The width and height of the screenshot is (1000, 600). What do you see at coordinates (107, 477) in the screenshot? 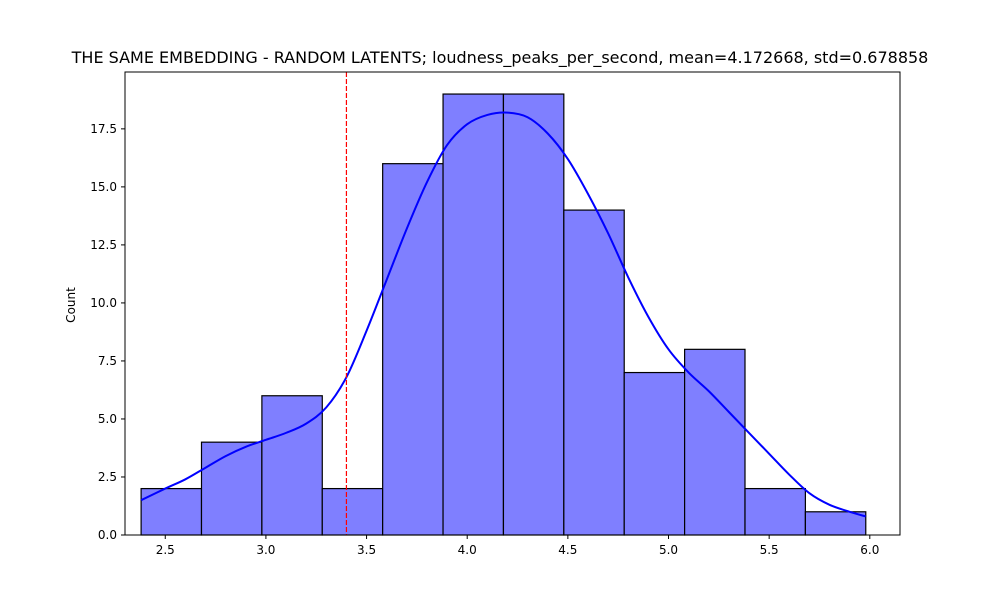
I see `y-tick-label: 2.5` at bounding box center [107, 477].